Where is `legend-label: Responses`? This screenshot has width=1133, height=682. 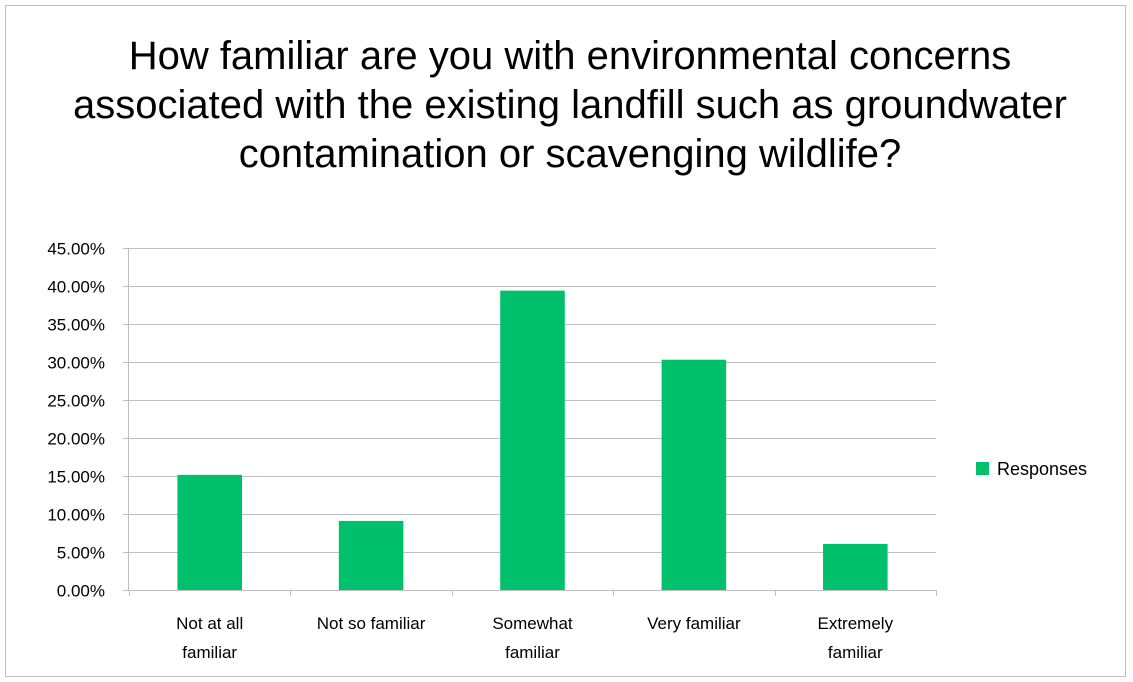 legend-label: Responses is located at coordinates (1042, 469).